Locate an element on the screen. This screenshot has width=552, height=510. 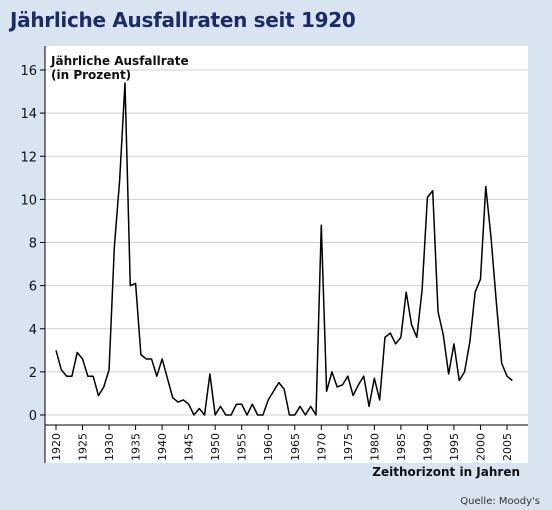
x-tick-label: 1990 is located at coordinates (427, 447).